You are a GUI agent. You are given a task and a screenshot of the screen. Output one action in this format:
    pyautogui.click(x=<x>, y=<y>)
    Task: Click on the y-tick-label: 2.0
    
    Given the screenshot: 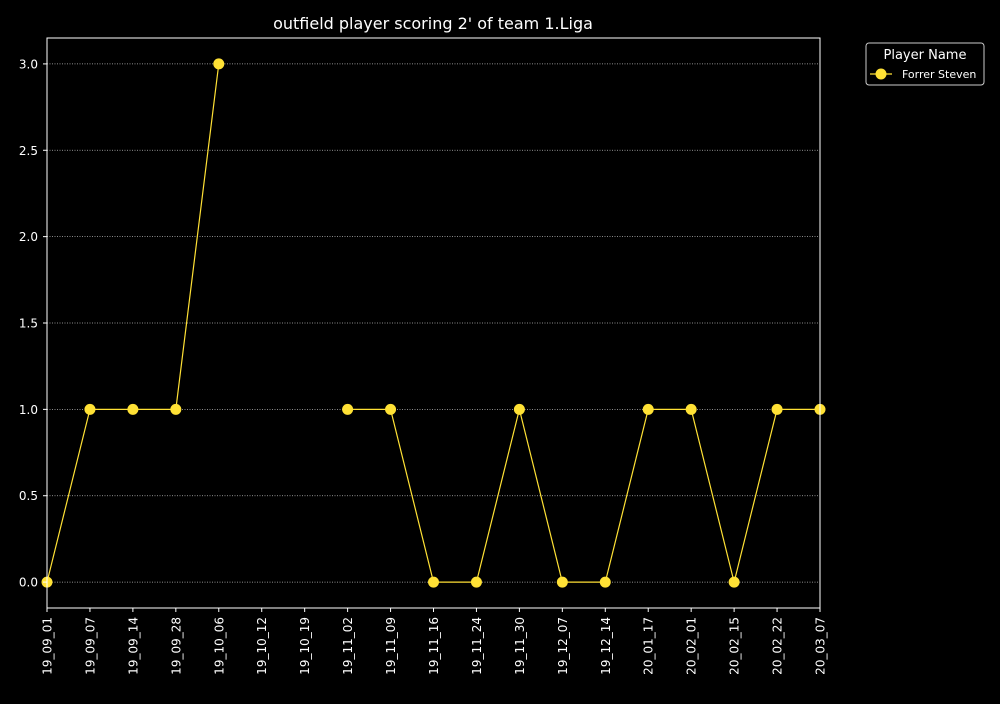 What is the action you would take?
    pyautogui.click(x=28, y=237)
    